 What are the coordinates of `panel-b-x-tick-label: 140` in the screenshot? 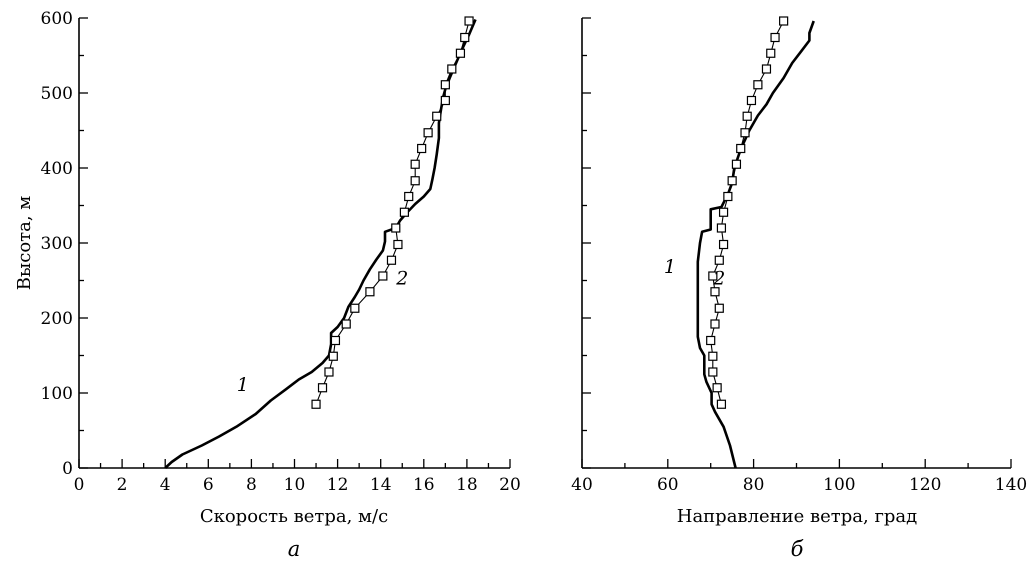 It's located at (1011, 485).